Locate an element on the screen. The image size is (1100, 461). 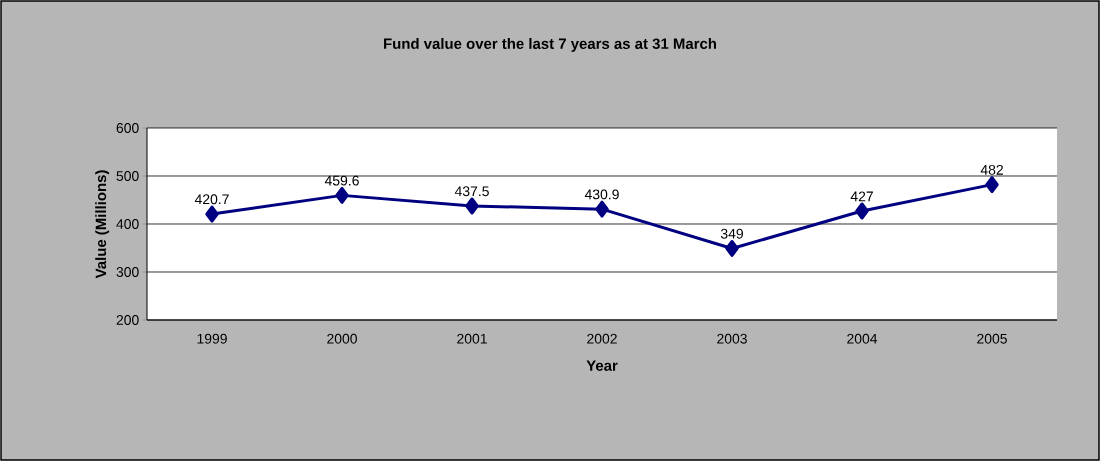
data-label: 430.9 is located at coordinates (601, 194).